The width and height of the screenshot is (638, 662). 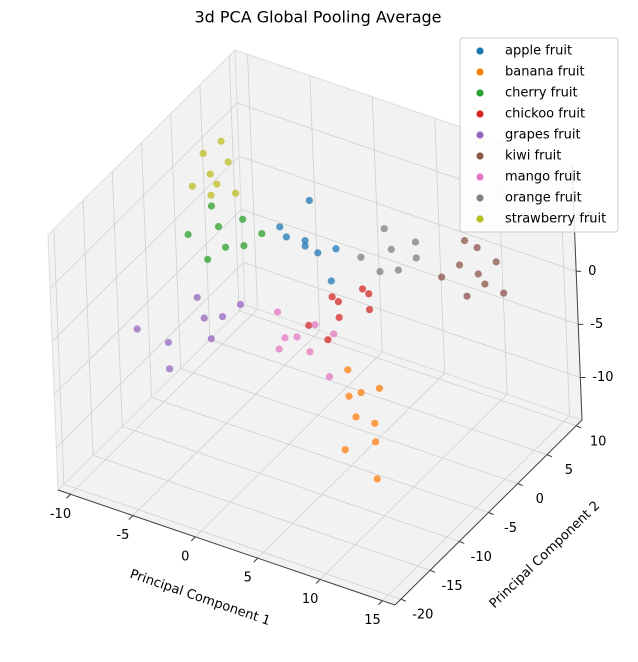 I want to click on y-tick-label: -20, so click(x=422, y=615).